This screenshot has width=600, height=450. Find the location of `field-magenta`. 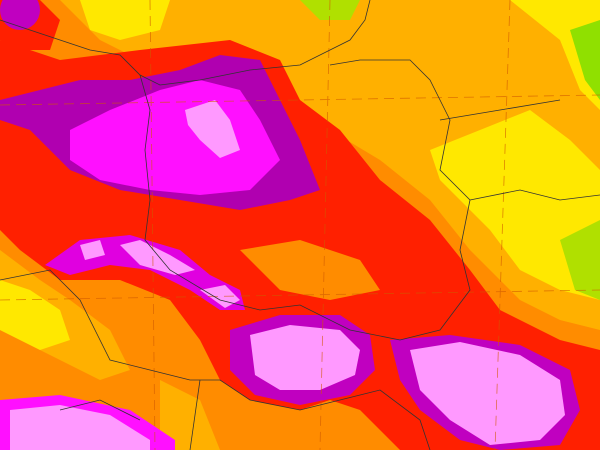

field-magenta is located at coordinates (175, 137).